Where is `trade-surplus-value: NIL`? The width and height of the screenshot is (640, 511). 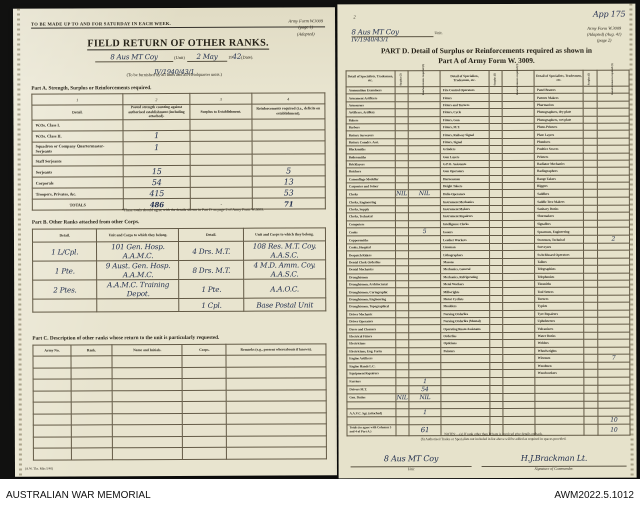
trade-surplus-value: NIL is located at coordinates (402, 397).